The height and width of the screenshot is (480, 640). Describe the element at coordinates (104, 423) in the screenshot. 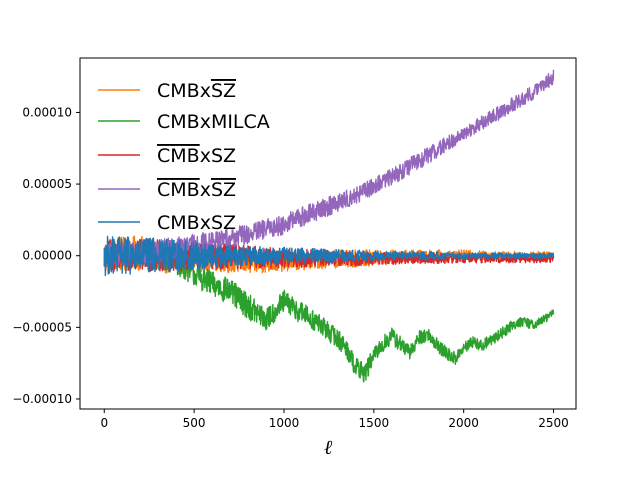

I see `x-tick-label: 0` at that location.